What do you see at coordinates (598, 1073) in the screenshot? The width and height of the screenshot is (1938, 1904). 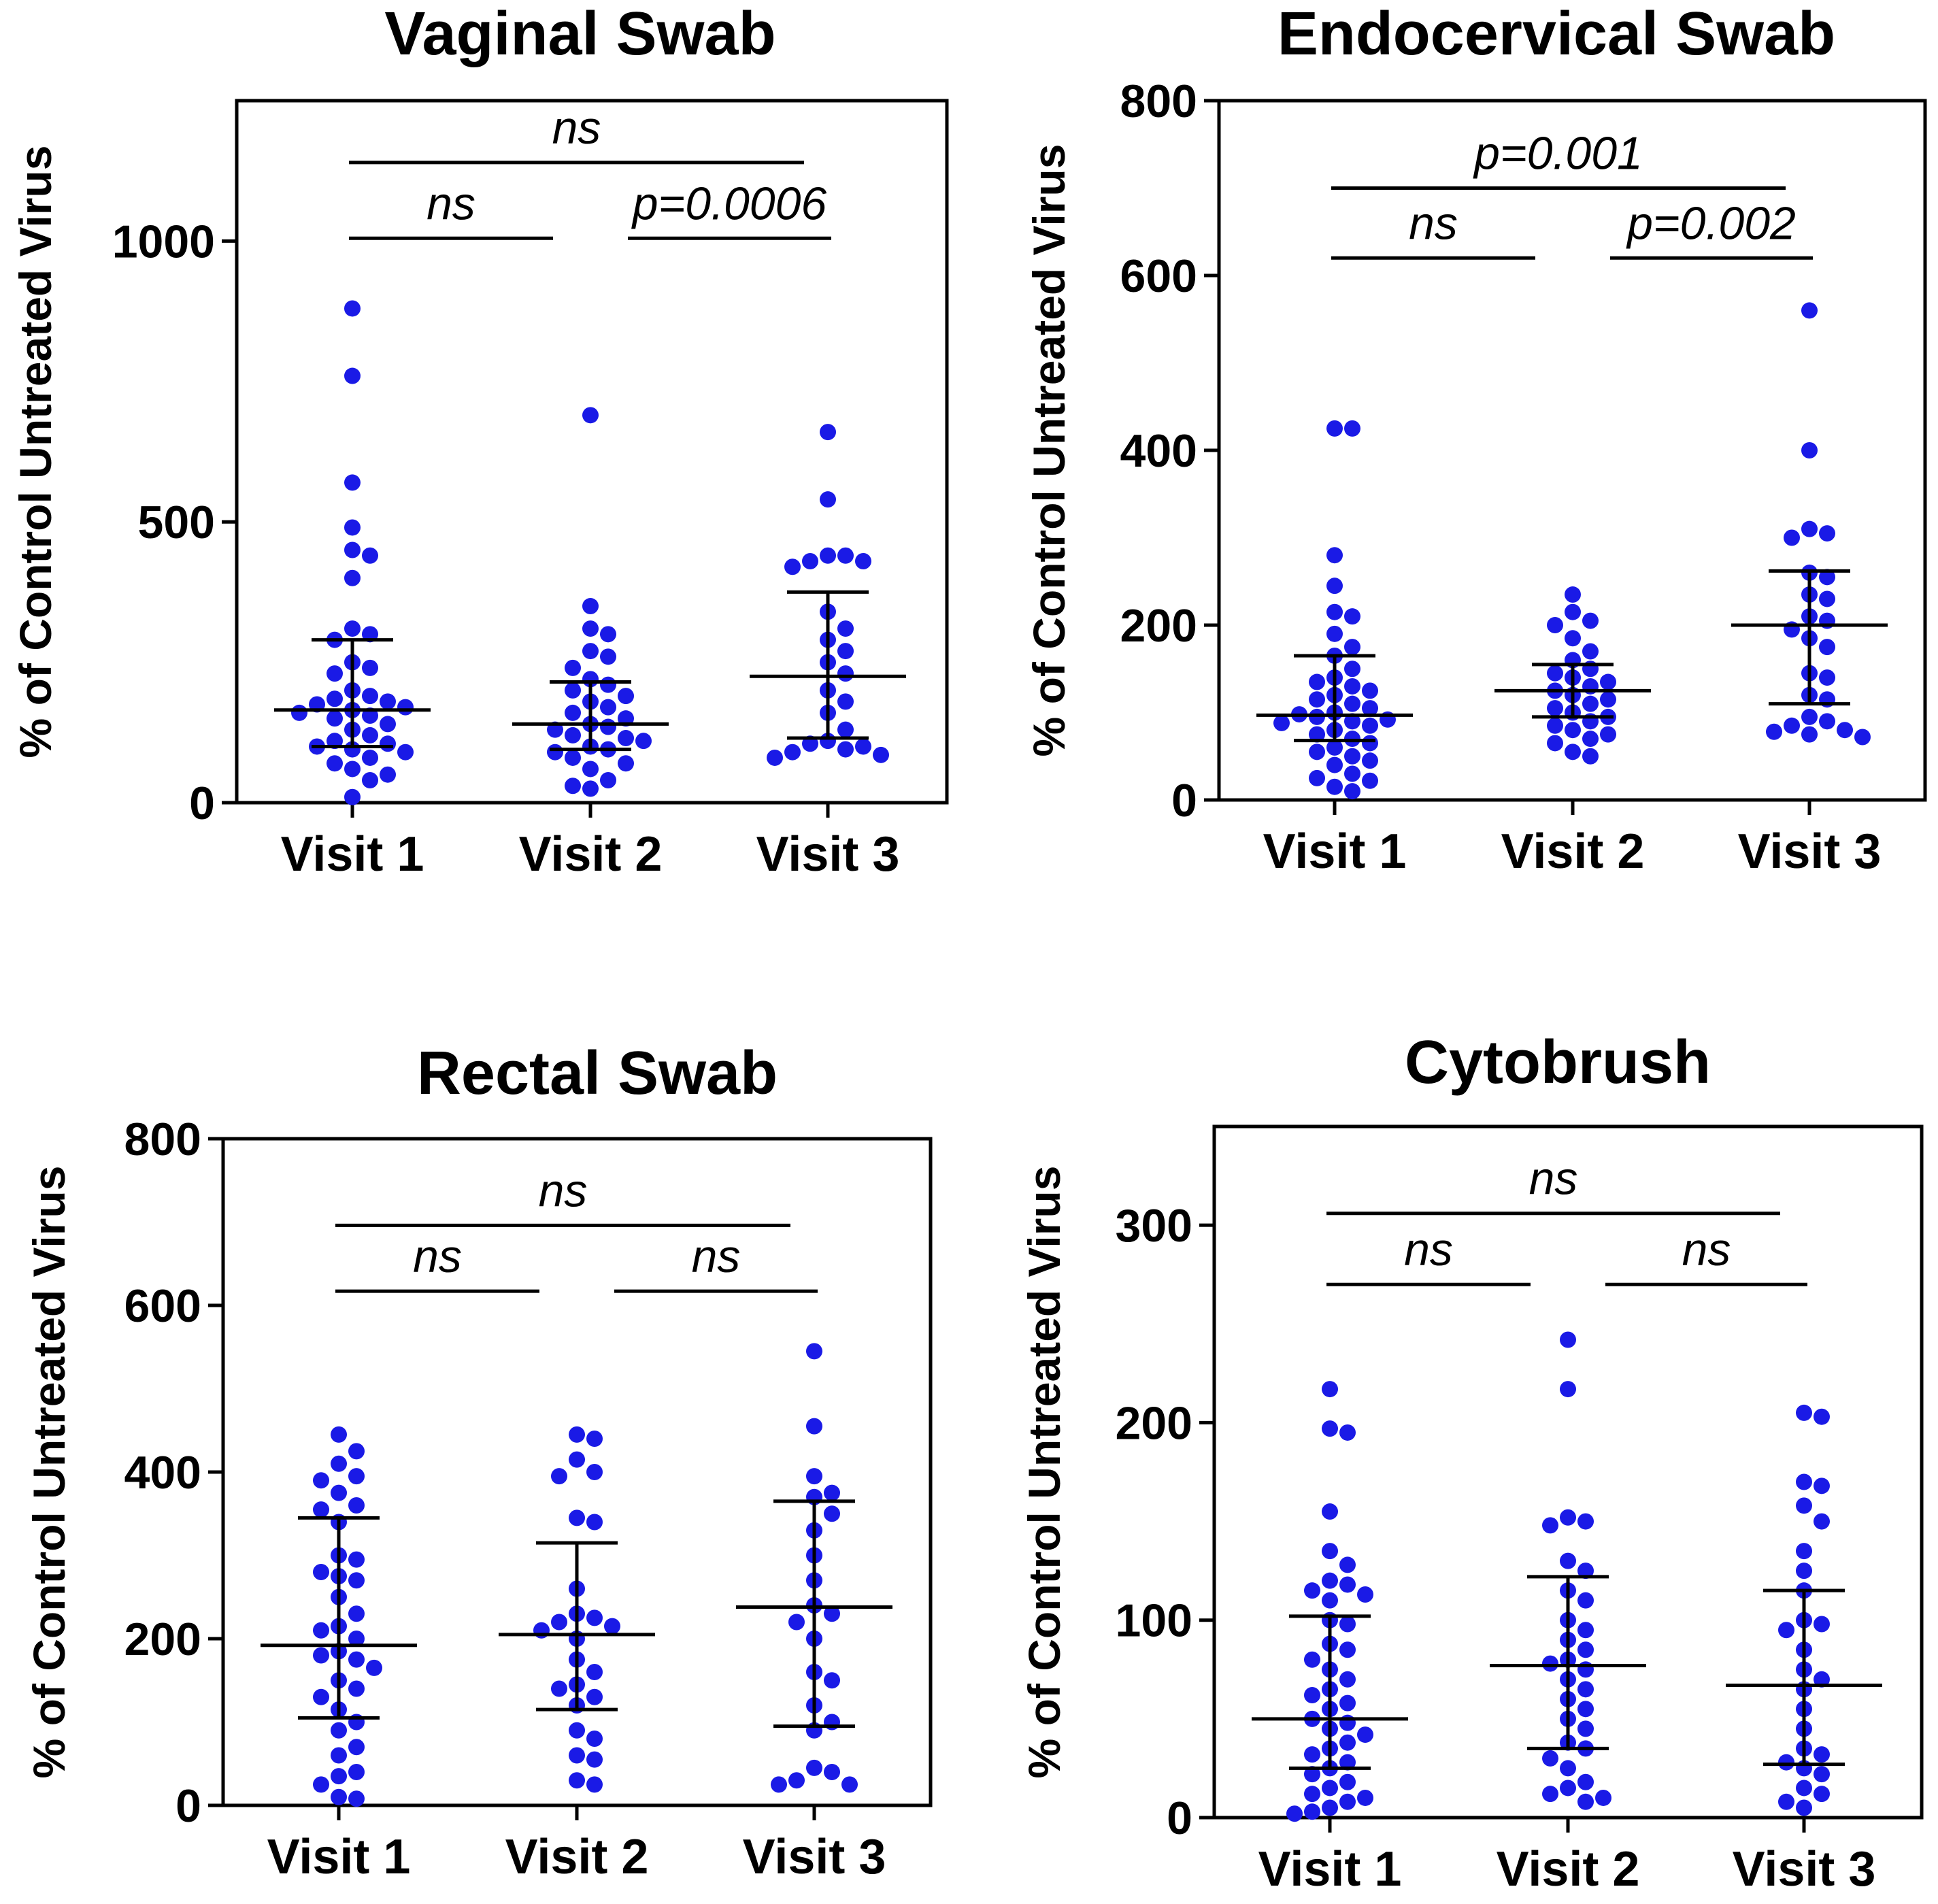 I see `panel-title: Rectal Swab` at bounding box center [598, 1073].